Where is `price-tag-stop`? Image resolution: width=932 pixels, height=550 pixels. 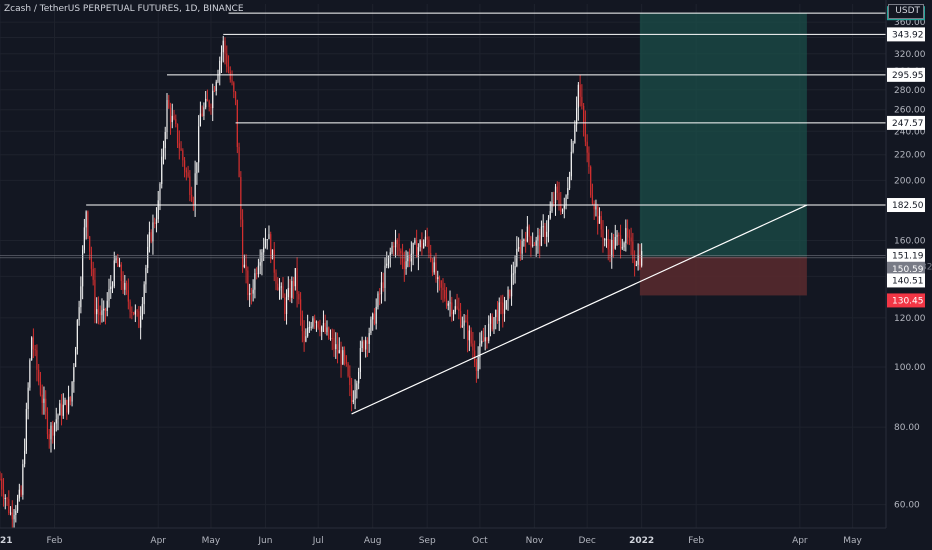
price-tag-stop is located at coordinates (906, 300).